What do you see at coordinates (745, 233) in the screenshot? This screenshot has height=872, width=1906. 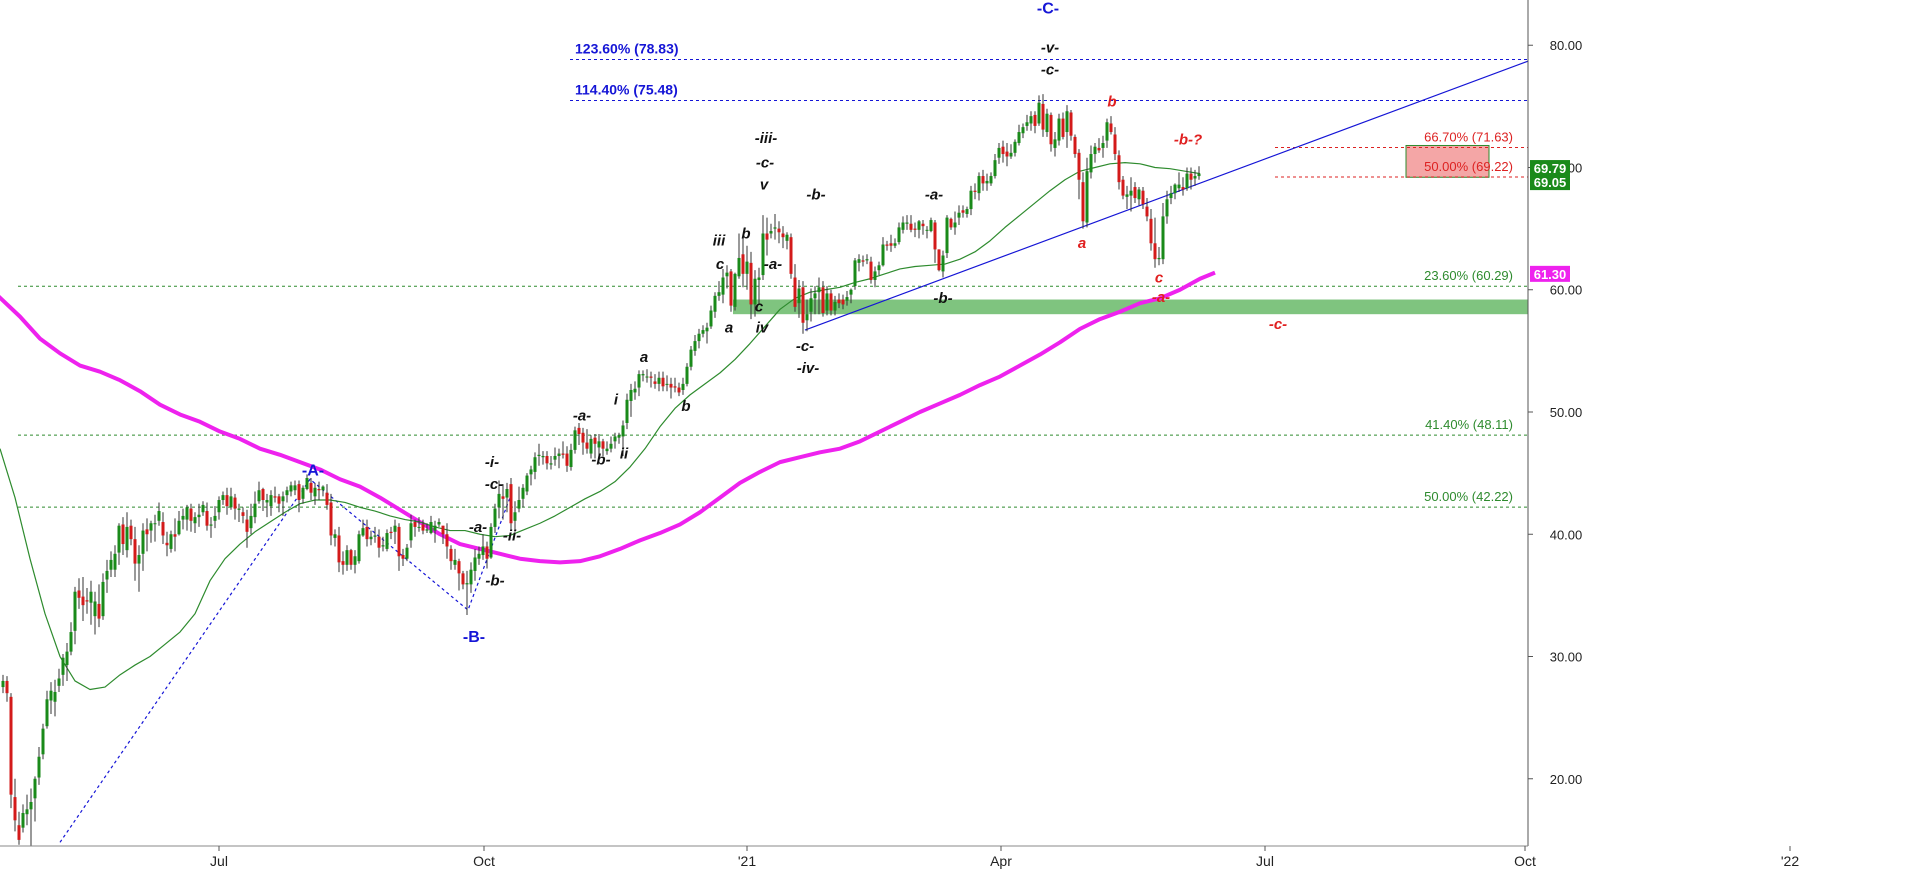 I see `wave-label: b` at bounding box center [745, 233].